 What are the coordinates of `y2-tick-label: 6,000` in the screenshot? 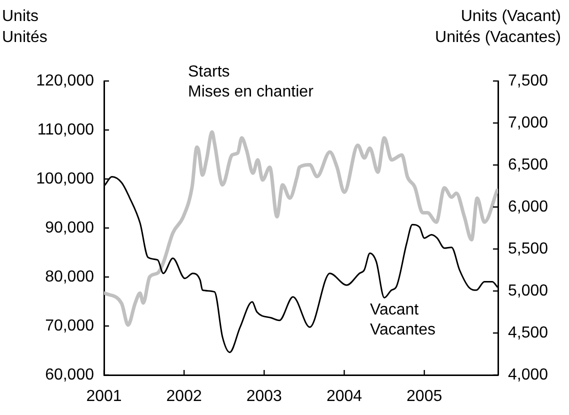 It's located at (528, 207).